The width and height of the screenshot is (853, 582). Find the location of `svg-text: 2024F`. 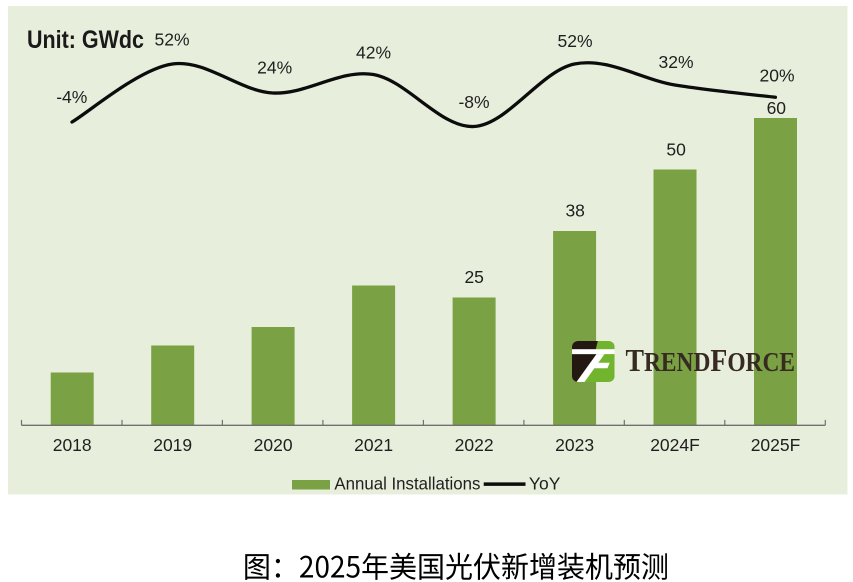

svg-text: 2024F is located at coordinates (675, 445).